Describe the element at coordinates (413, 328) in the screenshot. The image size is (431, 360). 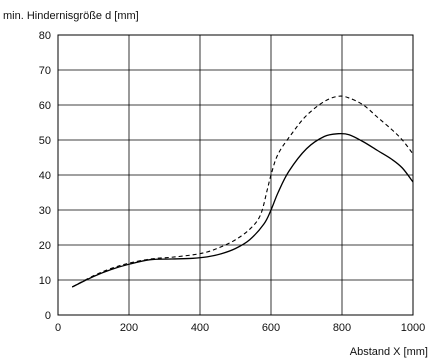
I see `x-tick-label-1000: 1000` at that location.